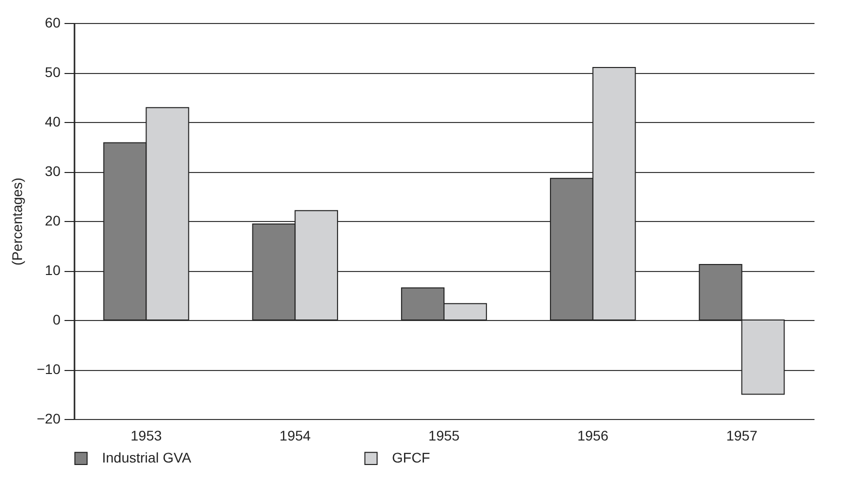 The width and height of the screenshot is (860, 497). I want to click on y-tick-label: 40, so click(52, 122).